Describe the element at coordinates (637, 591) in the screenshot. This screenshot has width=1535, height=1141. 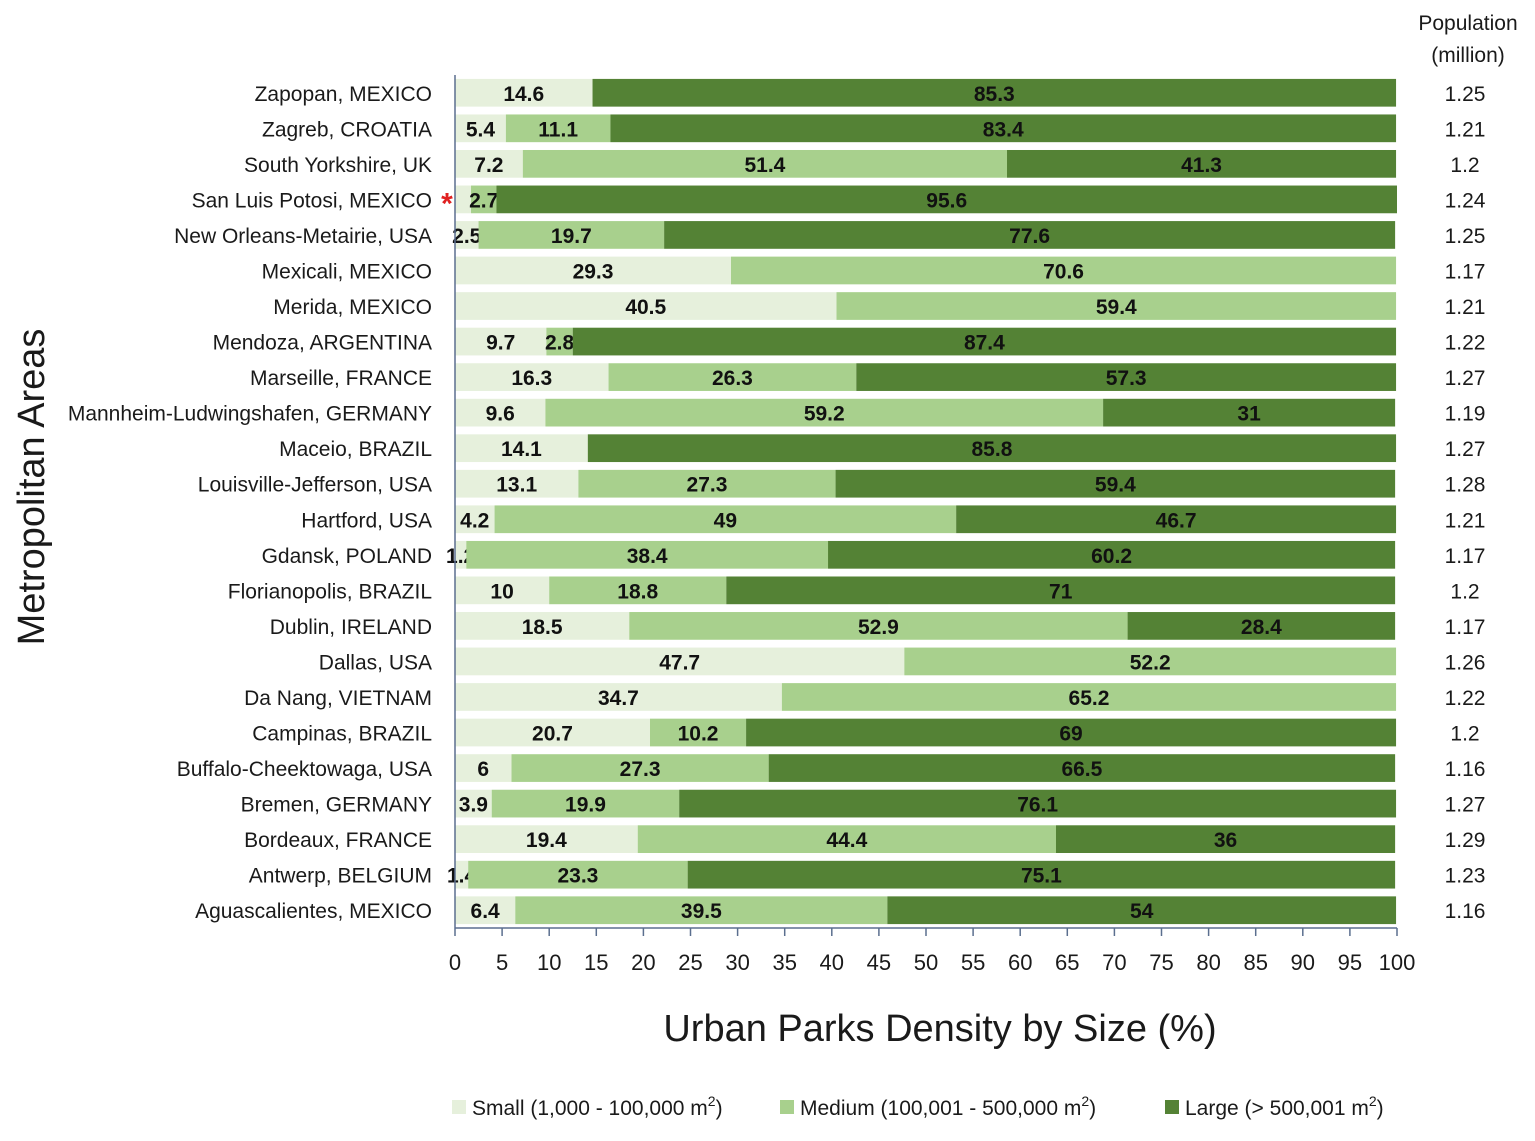
I see `data-label: 18.8` at that location.